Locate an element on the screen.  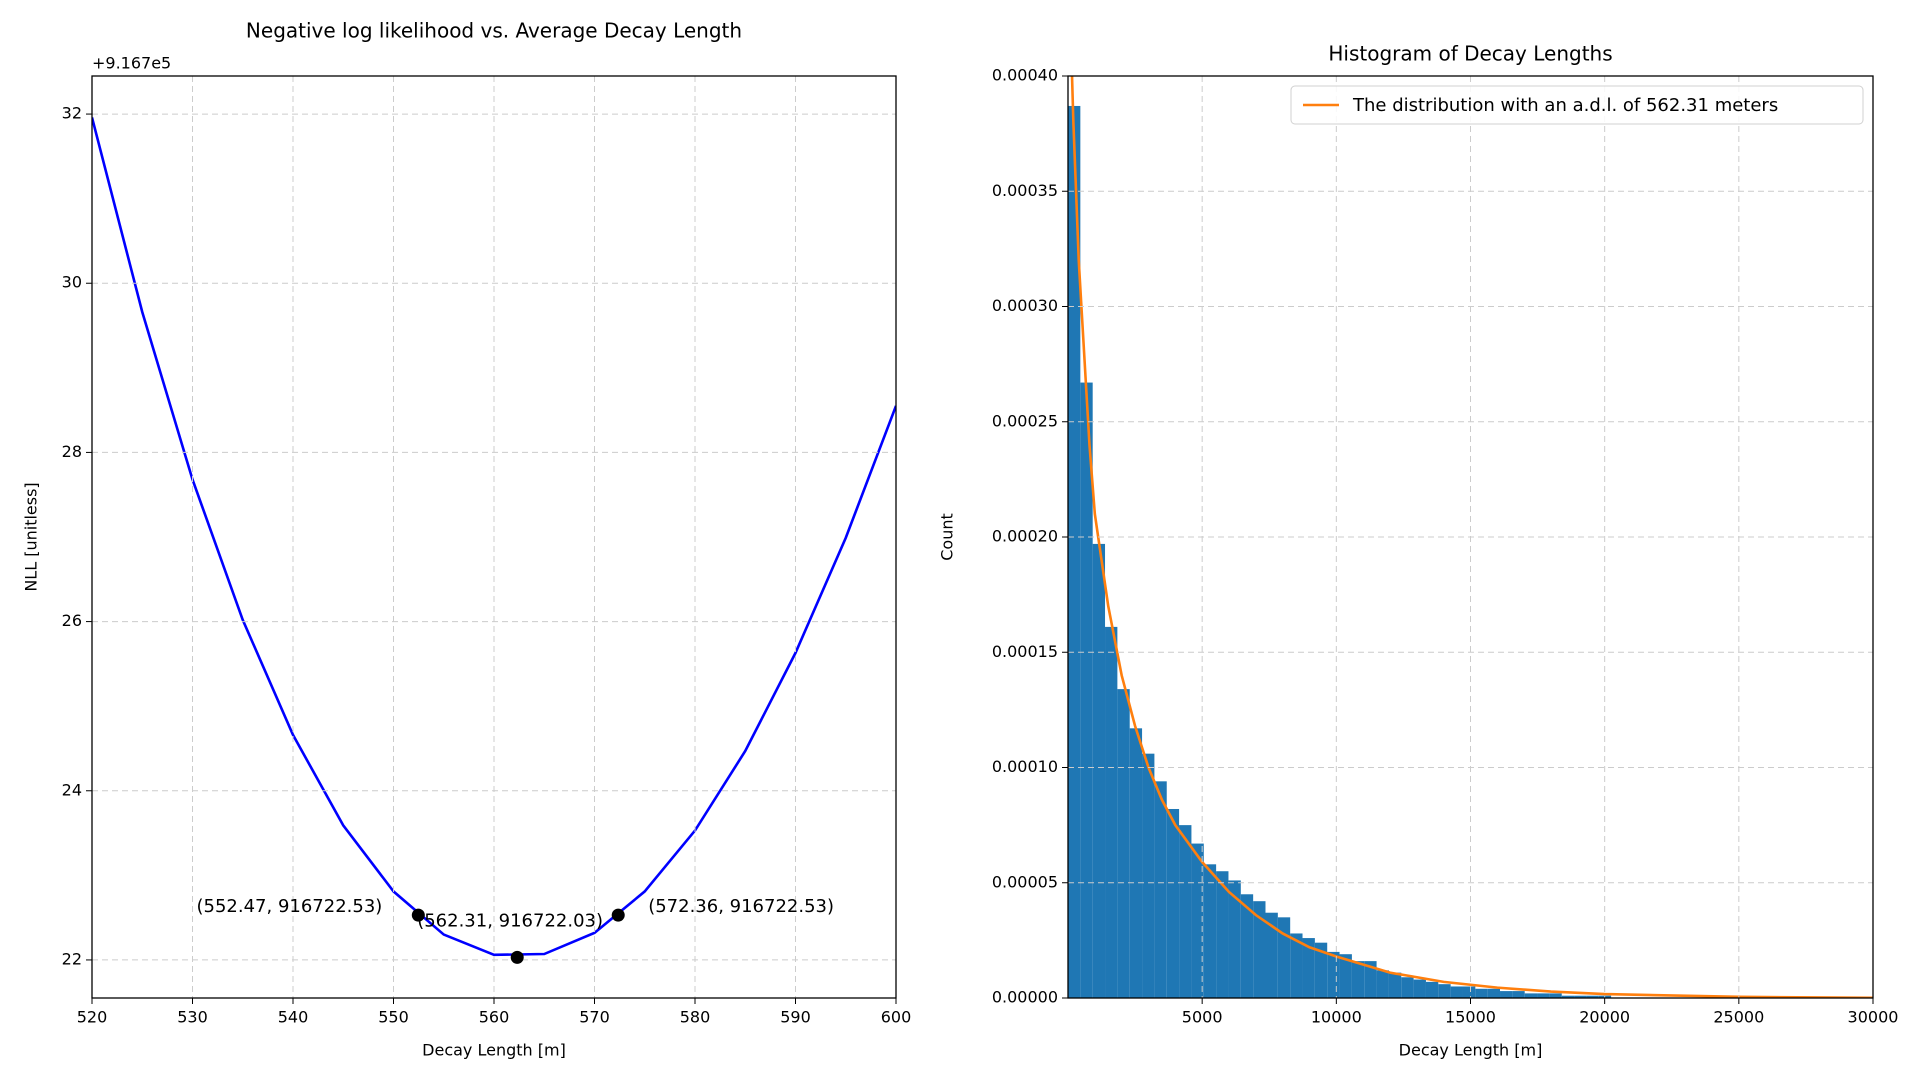
chart-title: Histogram of Decay Lengths is located at coordinates (1470, 54).